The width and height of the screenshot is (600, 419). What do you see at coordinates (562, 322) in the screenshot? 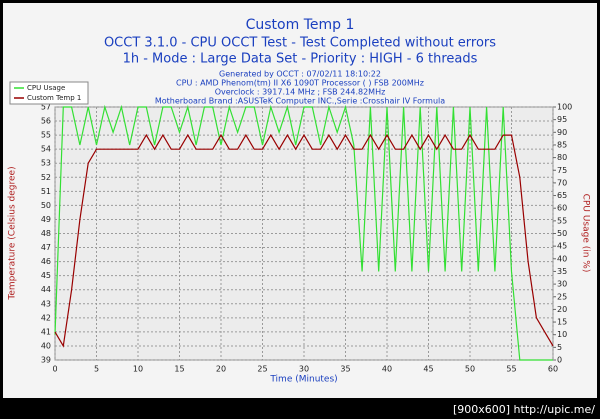
I see `y2-tick-label: 15` at bounding box center [562, 322].